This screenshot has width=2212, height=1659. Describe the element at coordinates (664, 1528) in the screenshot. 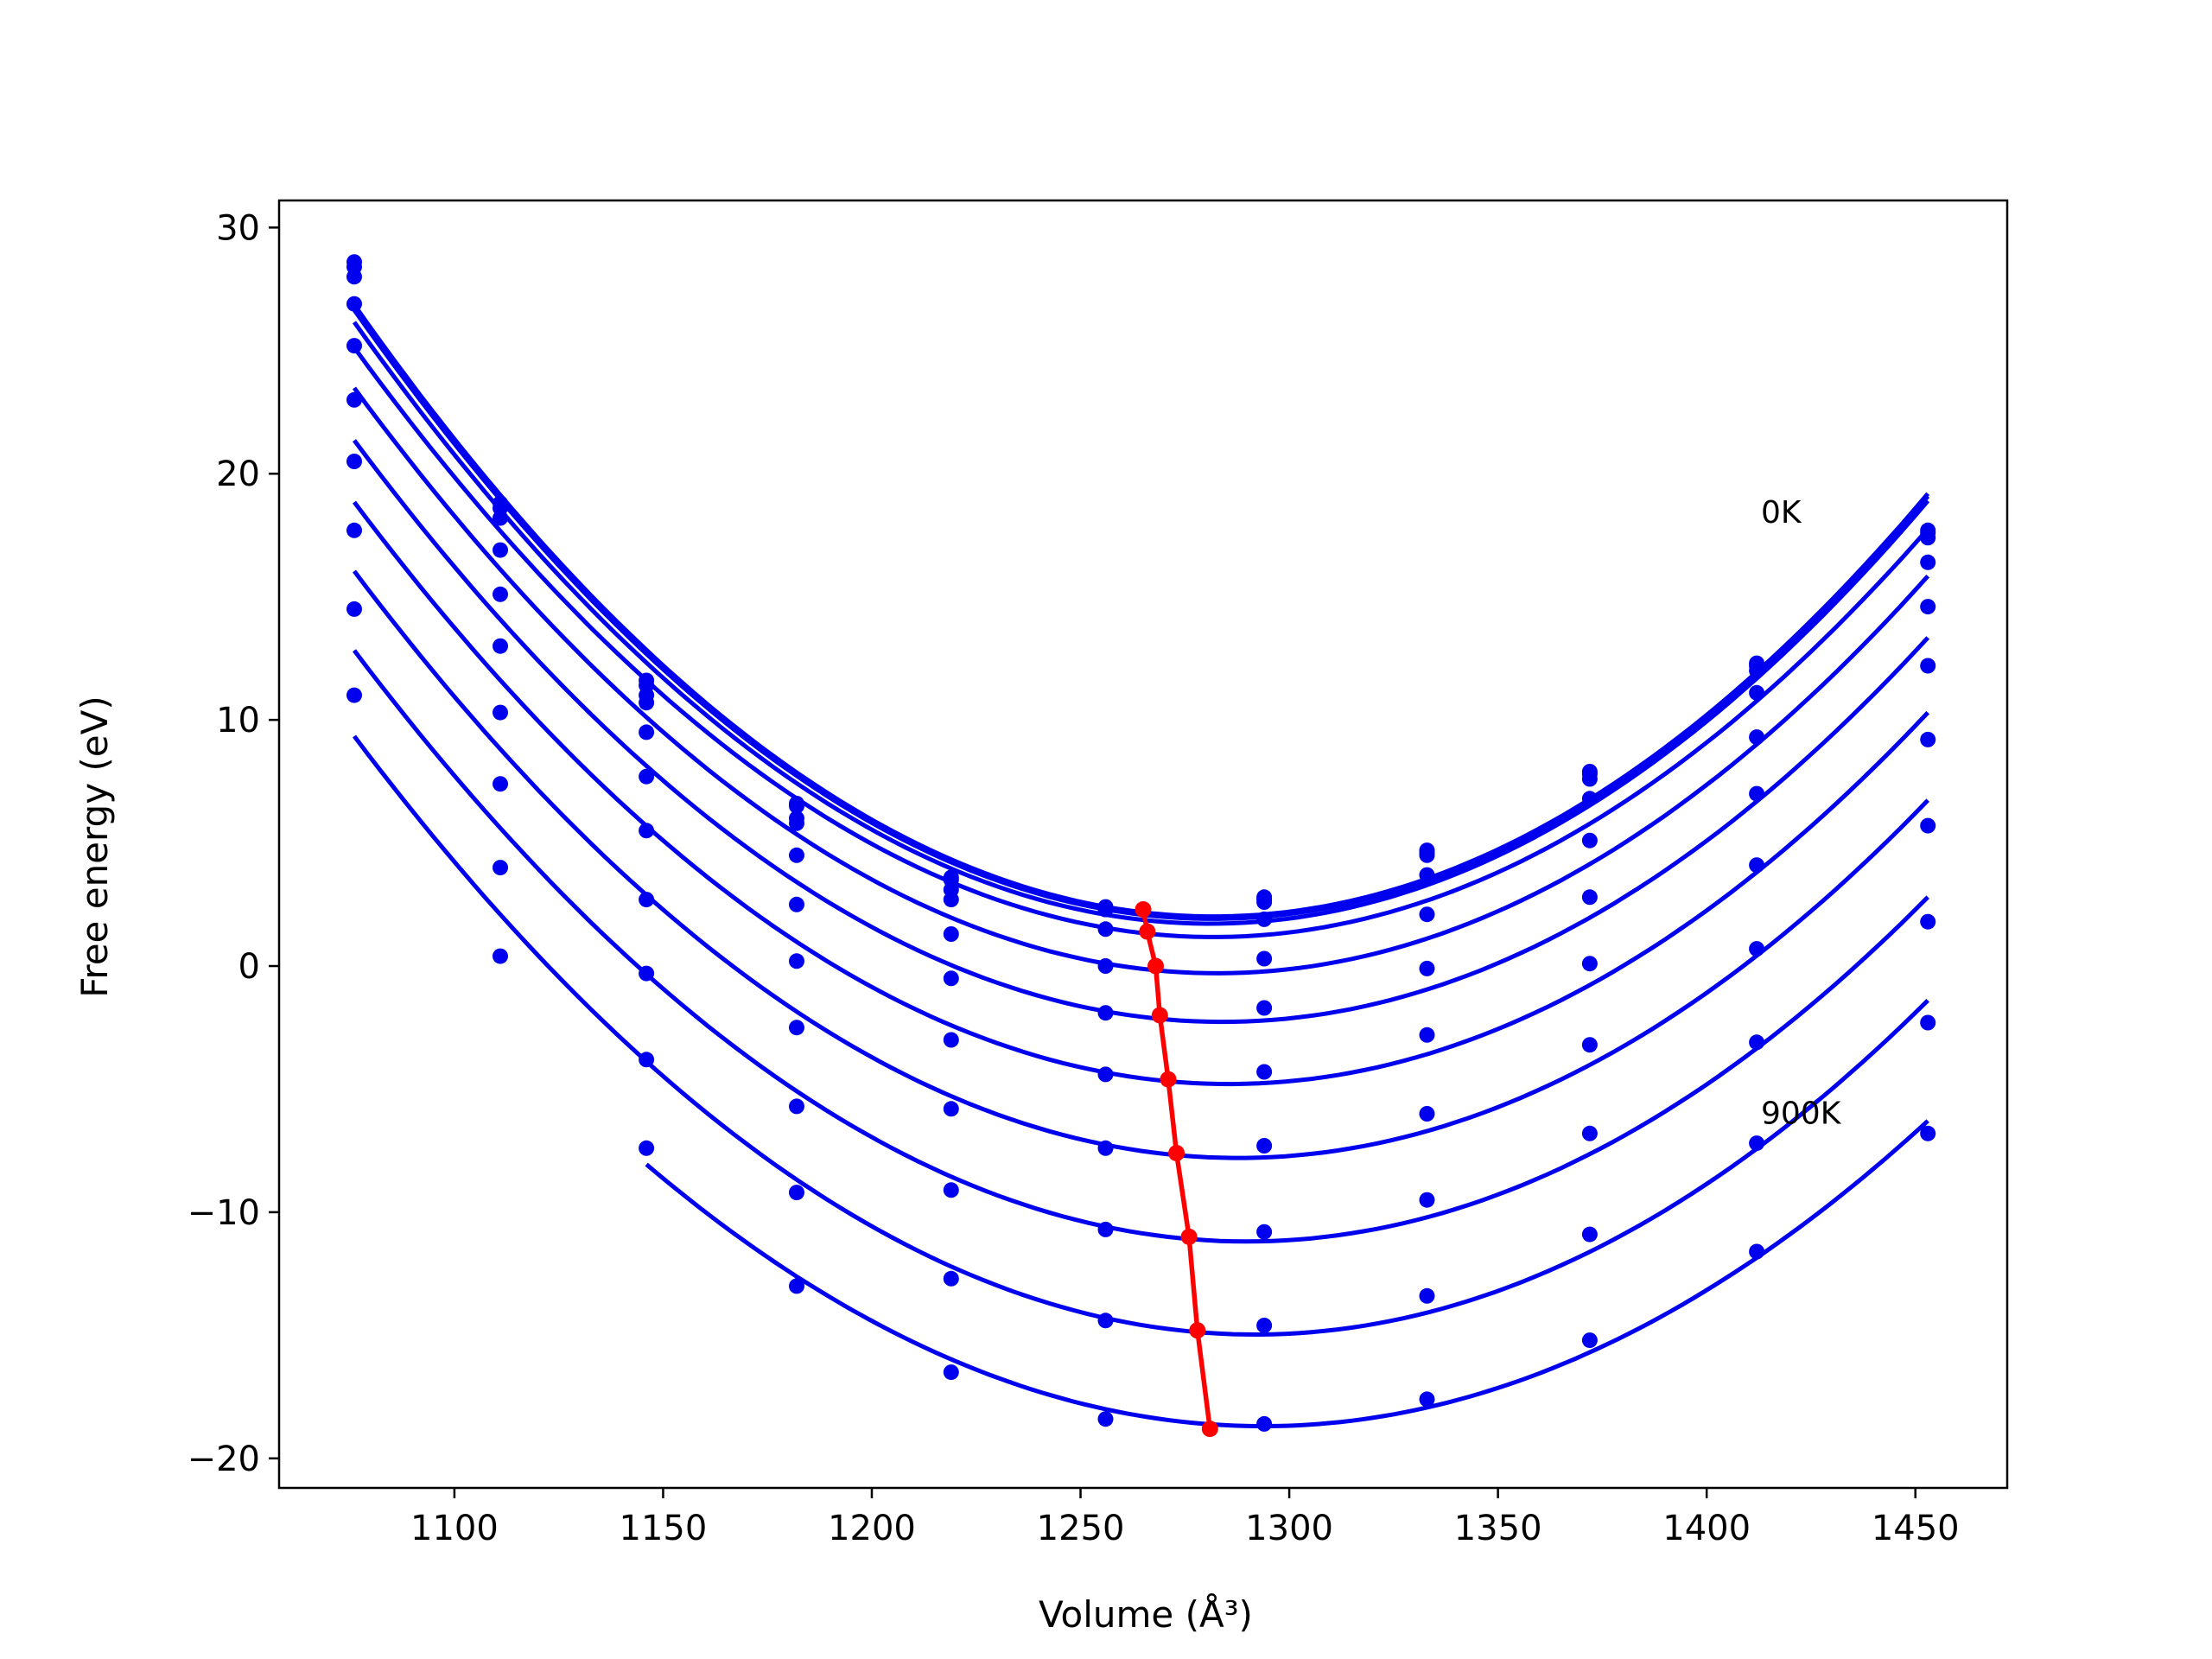

I see `x-tick-label: 1150` at that location.